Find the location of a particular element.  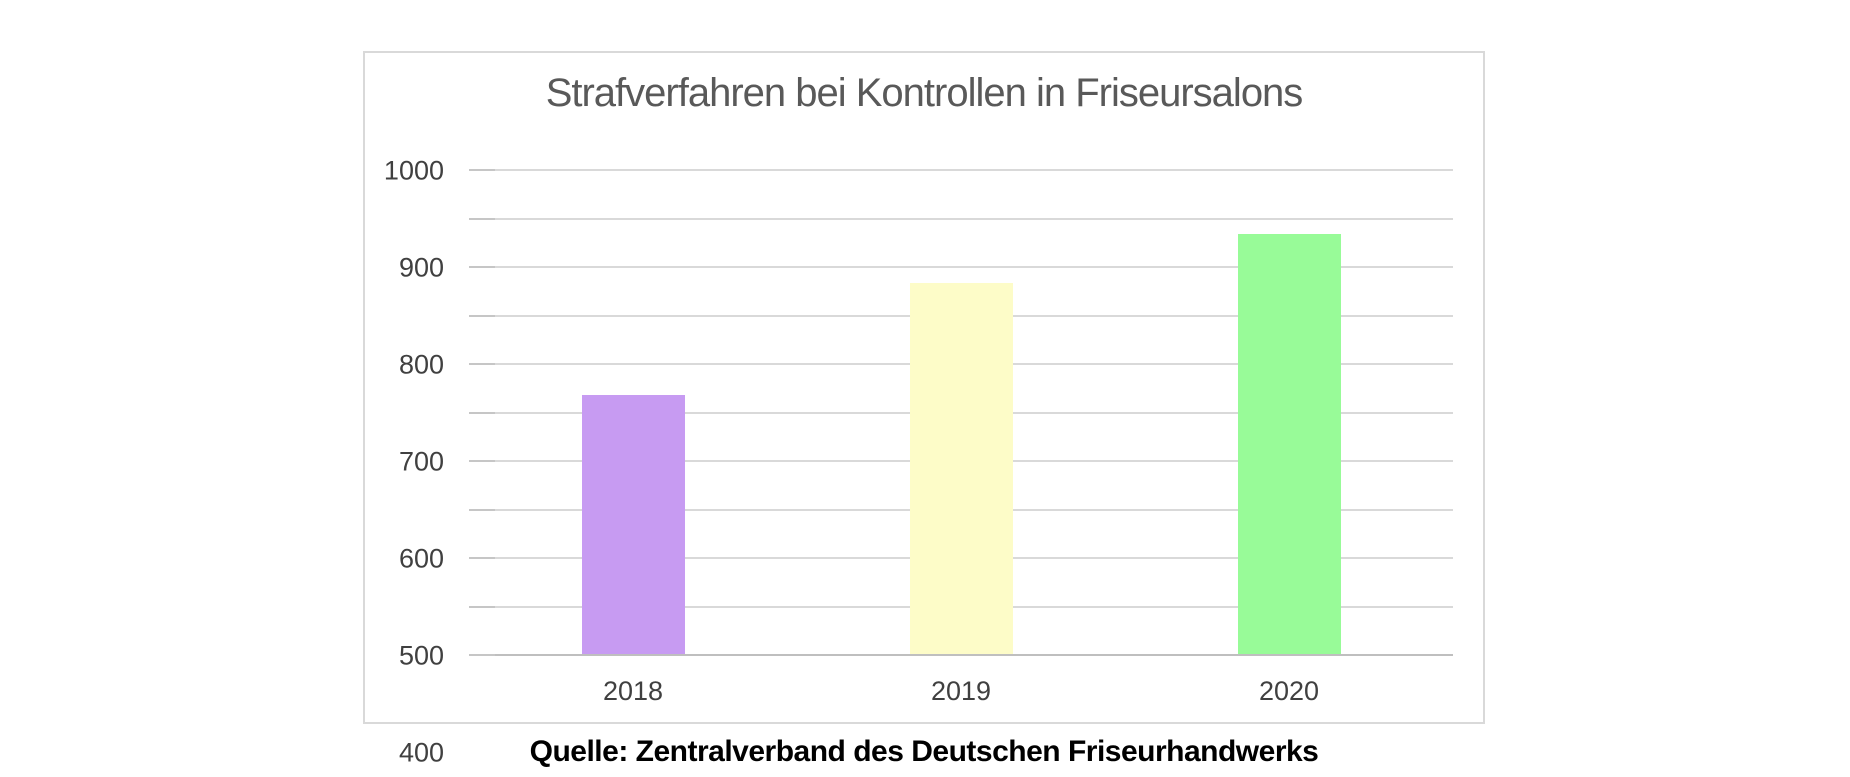

gridline: 1000 is located at coordinates (918, 171).